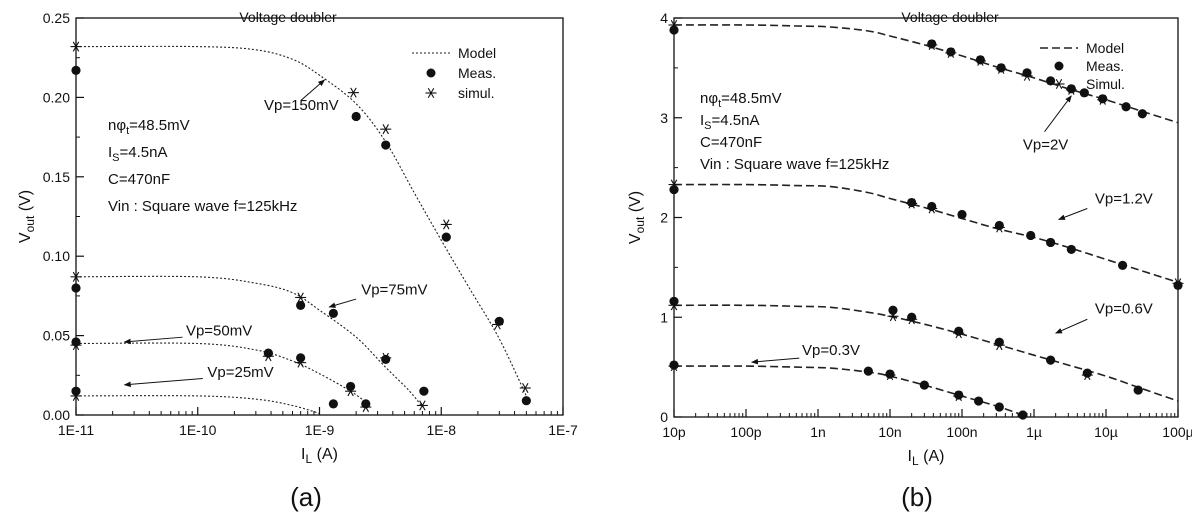 The image size is (1192, 518). What do you see at coordinates (1034, 432) in the screenshot?
I see `x-tick-label: 1µ` at bounding box center [1034, 432].